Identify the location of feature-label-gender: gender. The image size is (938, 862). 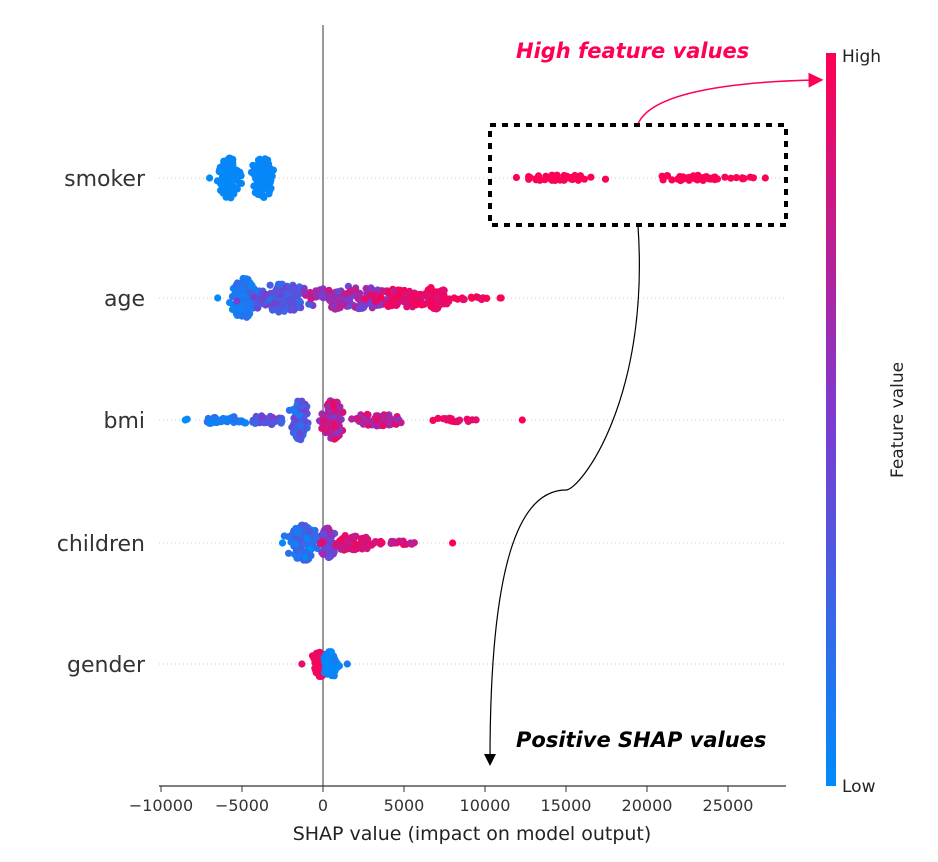
(106, 665).